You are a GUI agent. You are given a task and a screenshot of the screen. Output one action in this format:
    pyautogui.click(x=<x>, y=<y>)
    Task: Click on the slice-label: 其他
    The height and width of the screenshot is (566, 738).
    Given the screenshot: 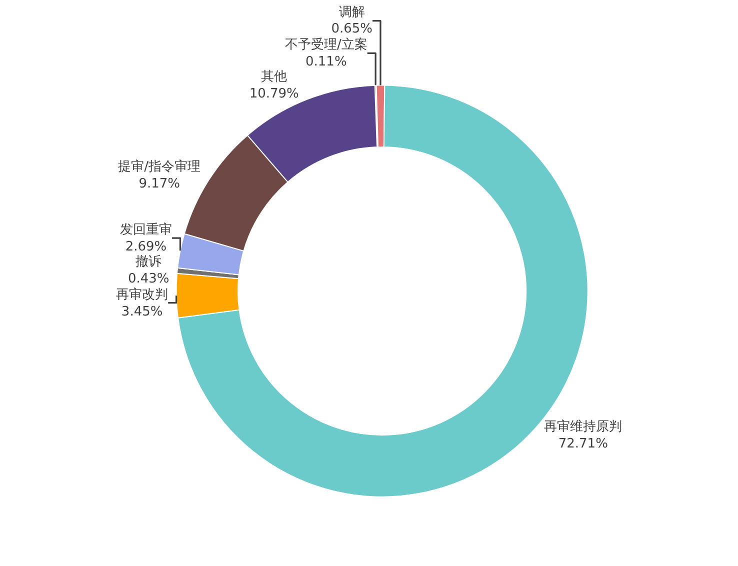 What is the action you would take?
    pyautogui.click(x=274, y=77)
    